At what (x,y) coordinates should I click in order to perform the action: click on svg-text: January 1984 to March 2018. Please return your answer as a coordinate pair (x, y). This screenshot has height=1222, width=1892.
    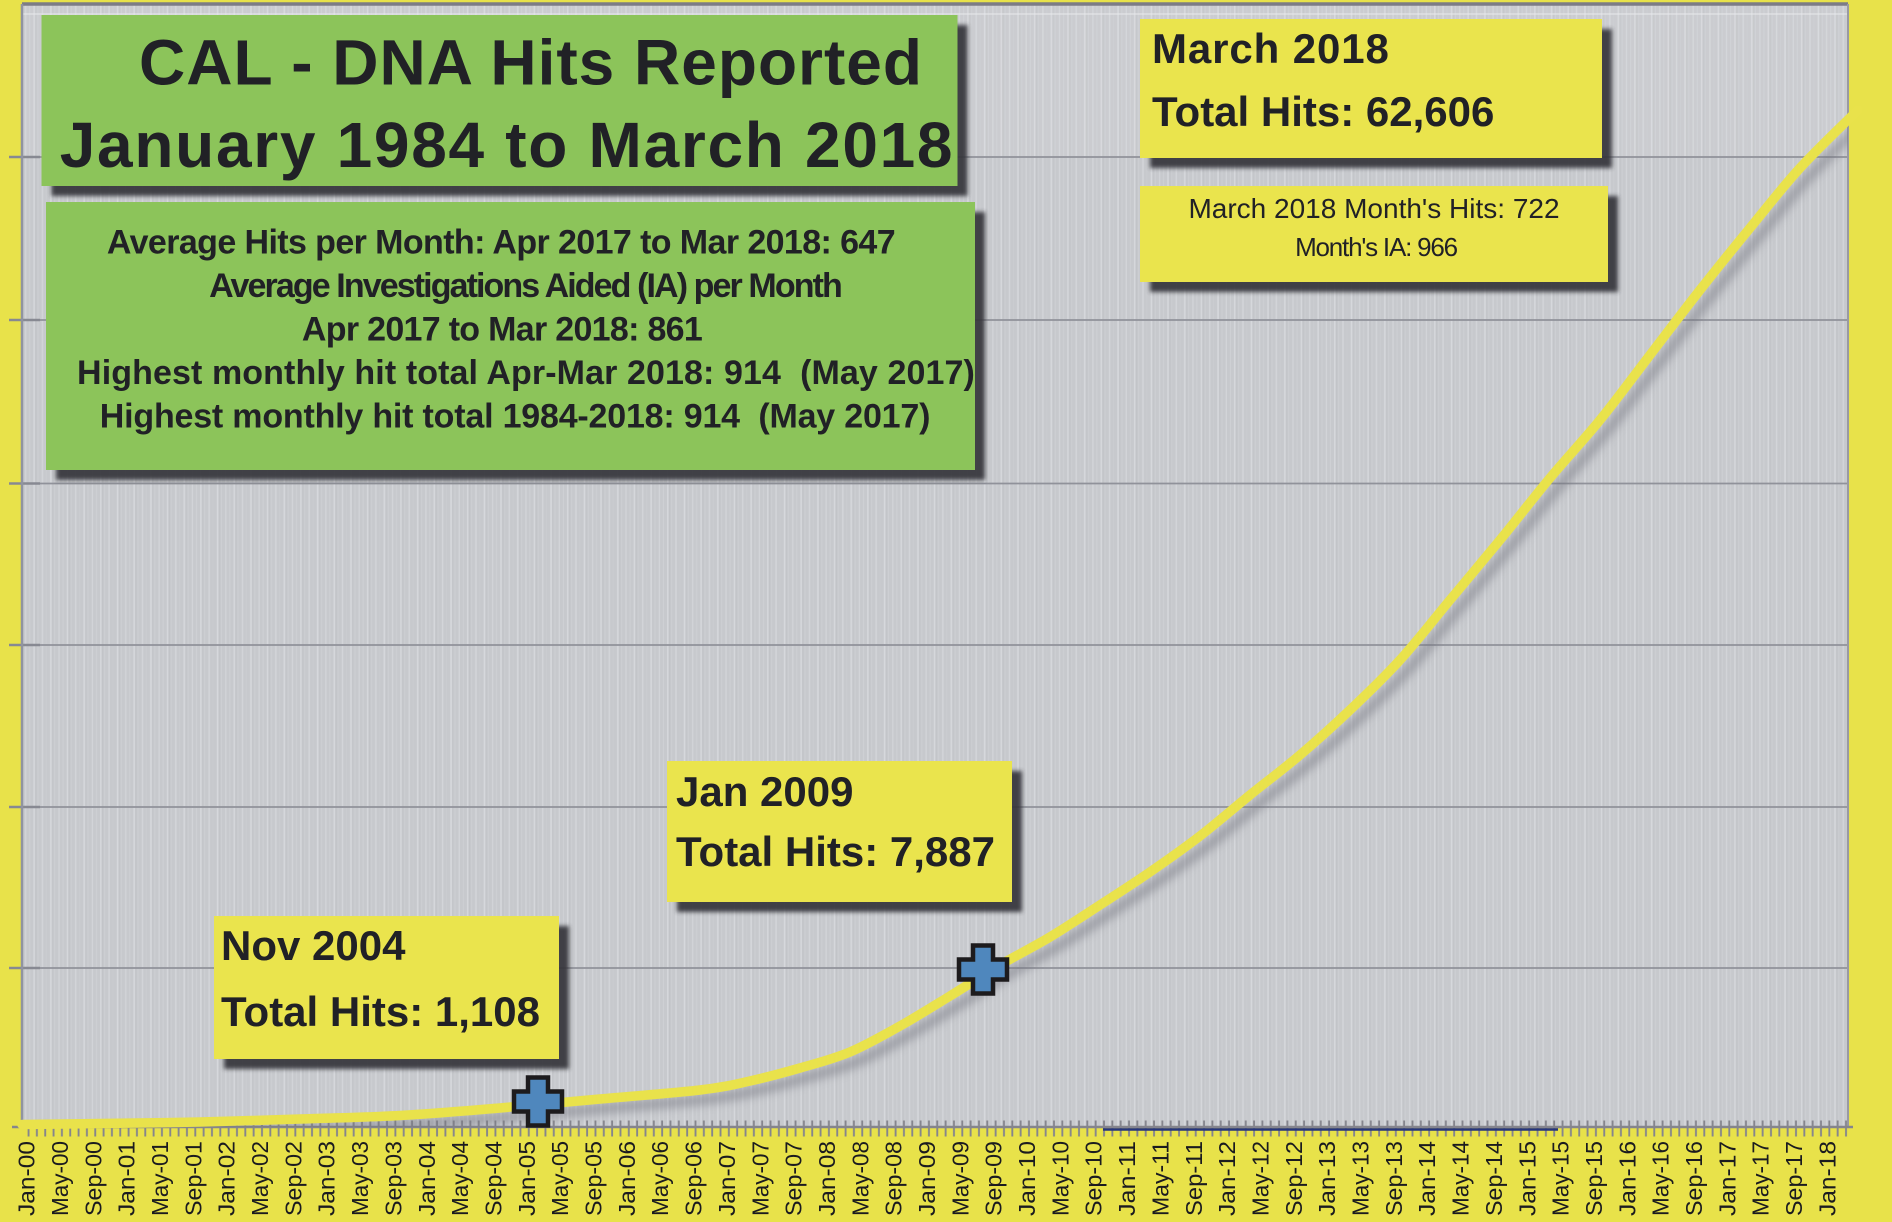
    Looking at the image, I should click on (507, 145).